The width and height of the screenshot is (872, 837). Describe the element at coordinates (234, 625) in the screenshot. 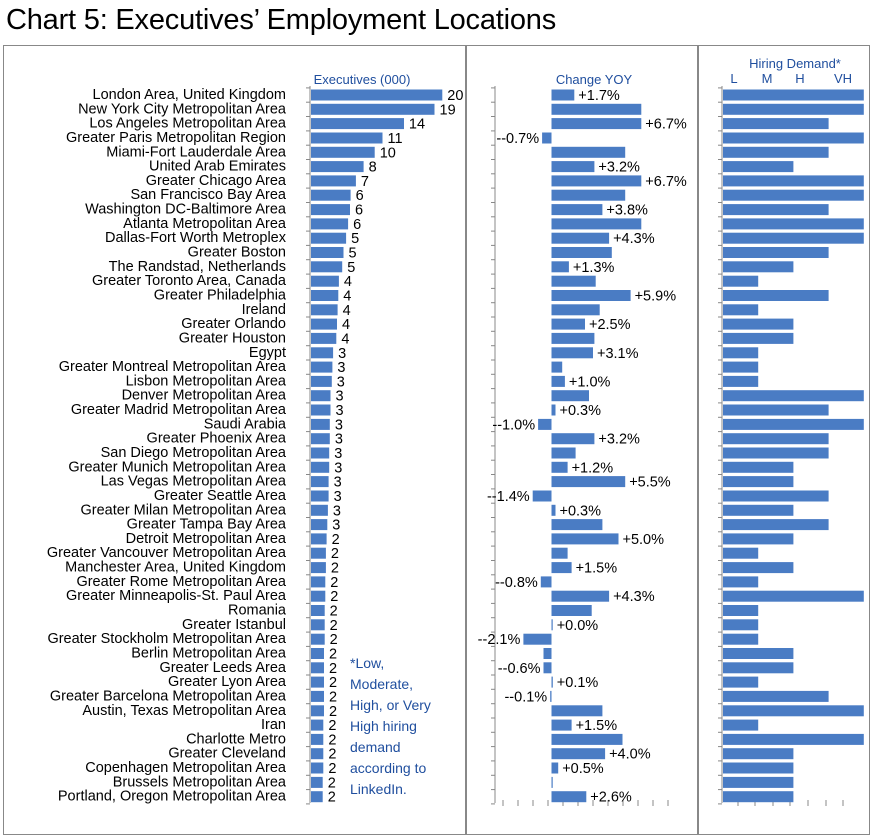

I see `category-label: Greater Istanbul` at that location.